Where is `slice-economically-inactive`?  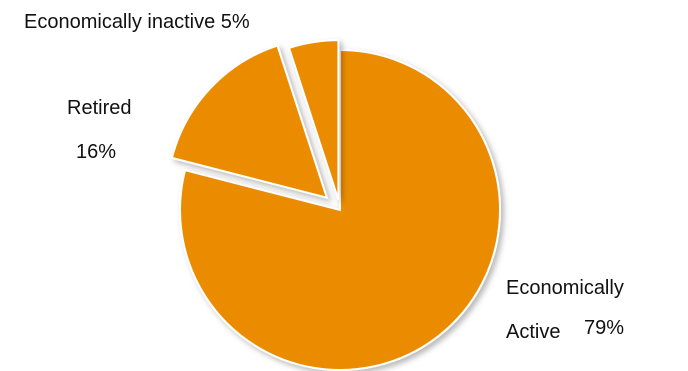
slice-economically-inactive is located at coordinates (313, 120).